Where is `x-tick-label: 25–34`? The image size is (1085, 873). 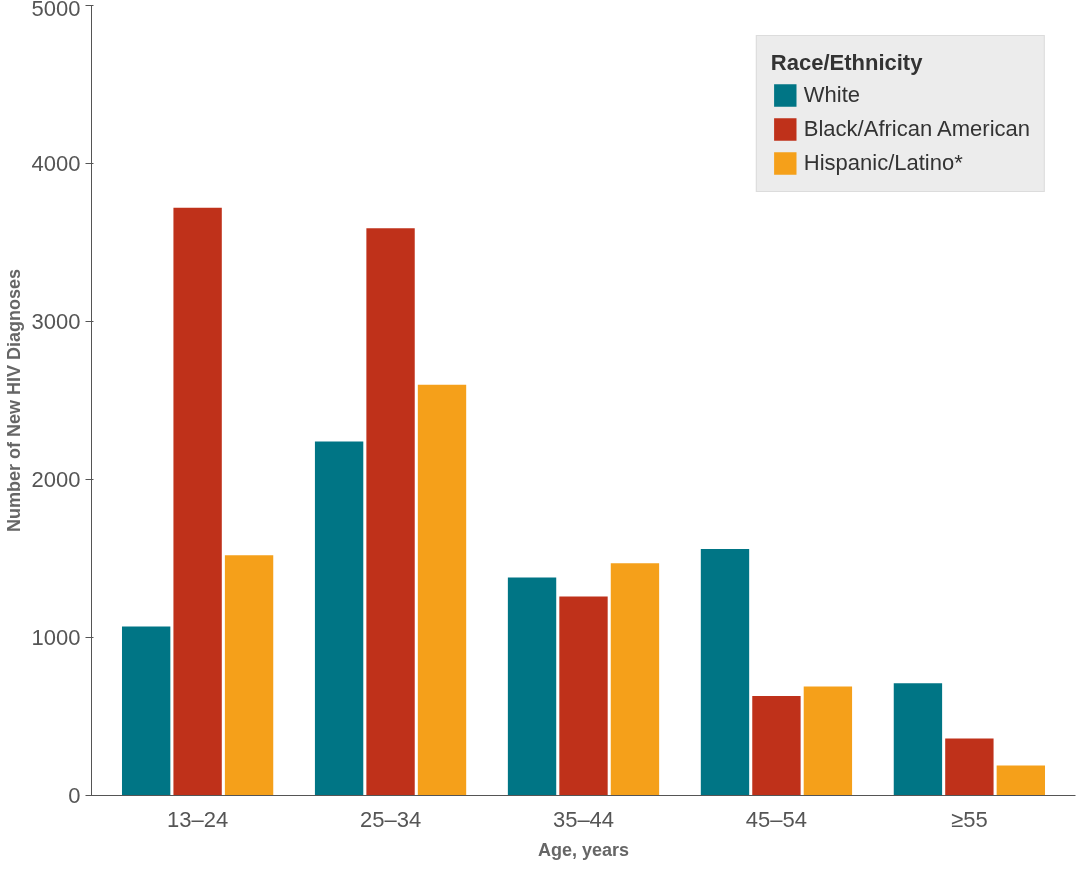 x-tick-label: 25–34 is located at coordinates (390, 819).